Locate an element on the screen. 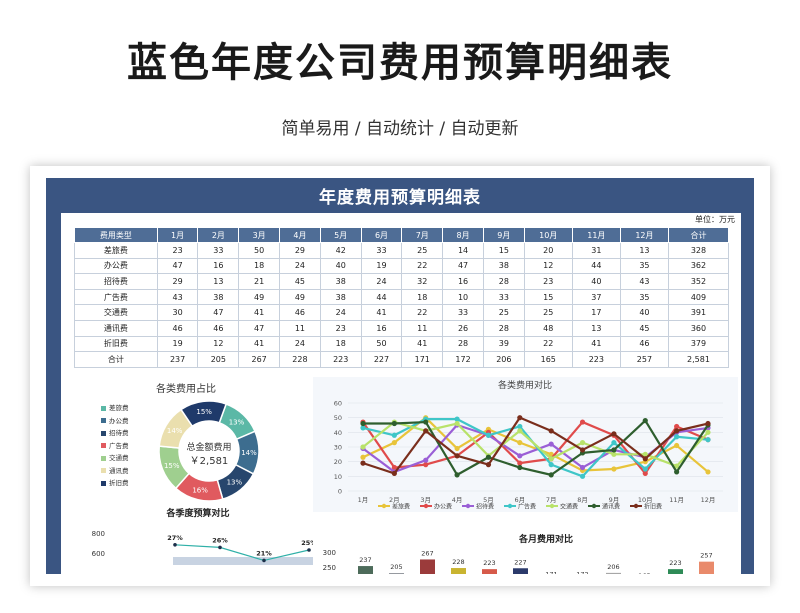 The image size is (800, 613). table-cell: 43 is located at coordinates (177, 297).